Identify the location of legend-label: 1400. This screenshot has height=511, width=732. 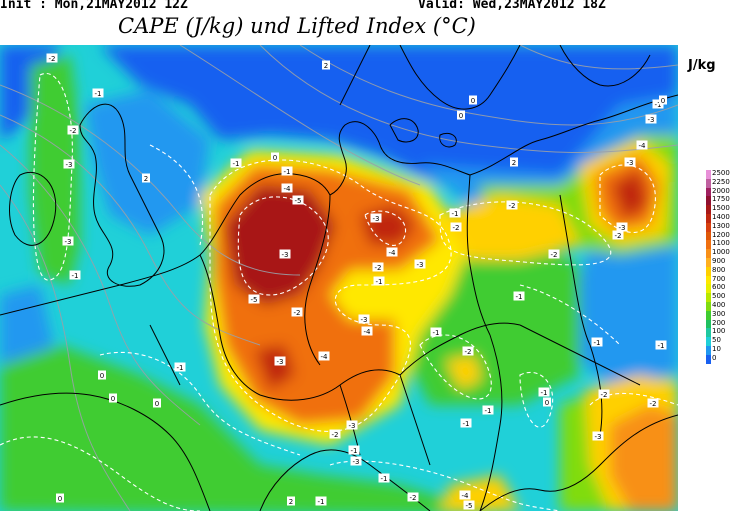
(721, 216).